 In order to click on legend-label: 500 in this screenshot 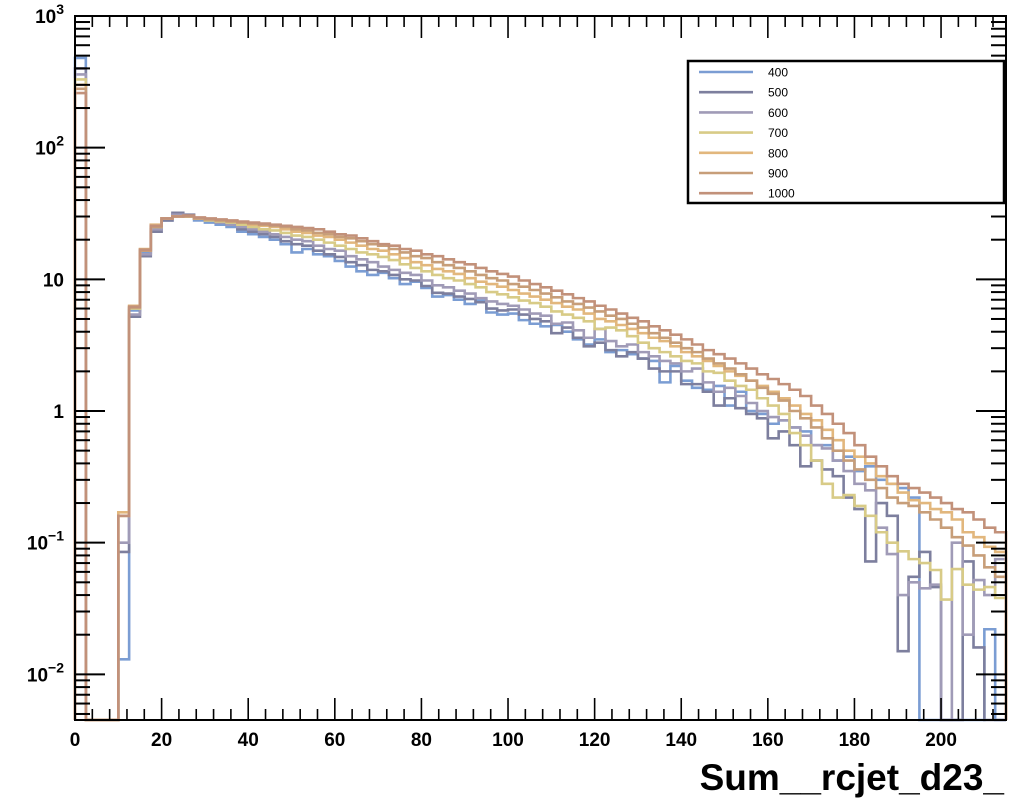, I will do `click(778, 93)`.